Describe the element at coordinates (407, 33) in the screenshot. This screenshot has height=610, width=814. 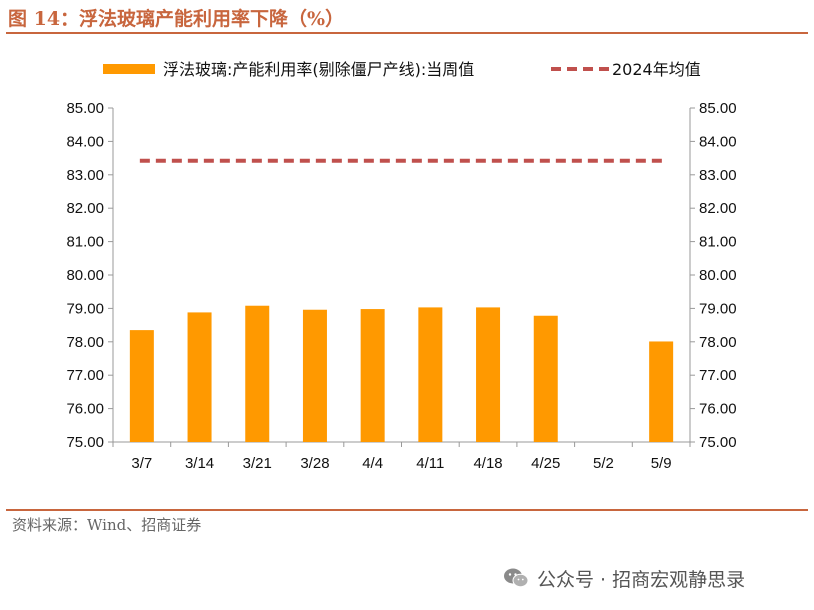
I see `title-divider` at that location.